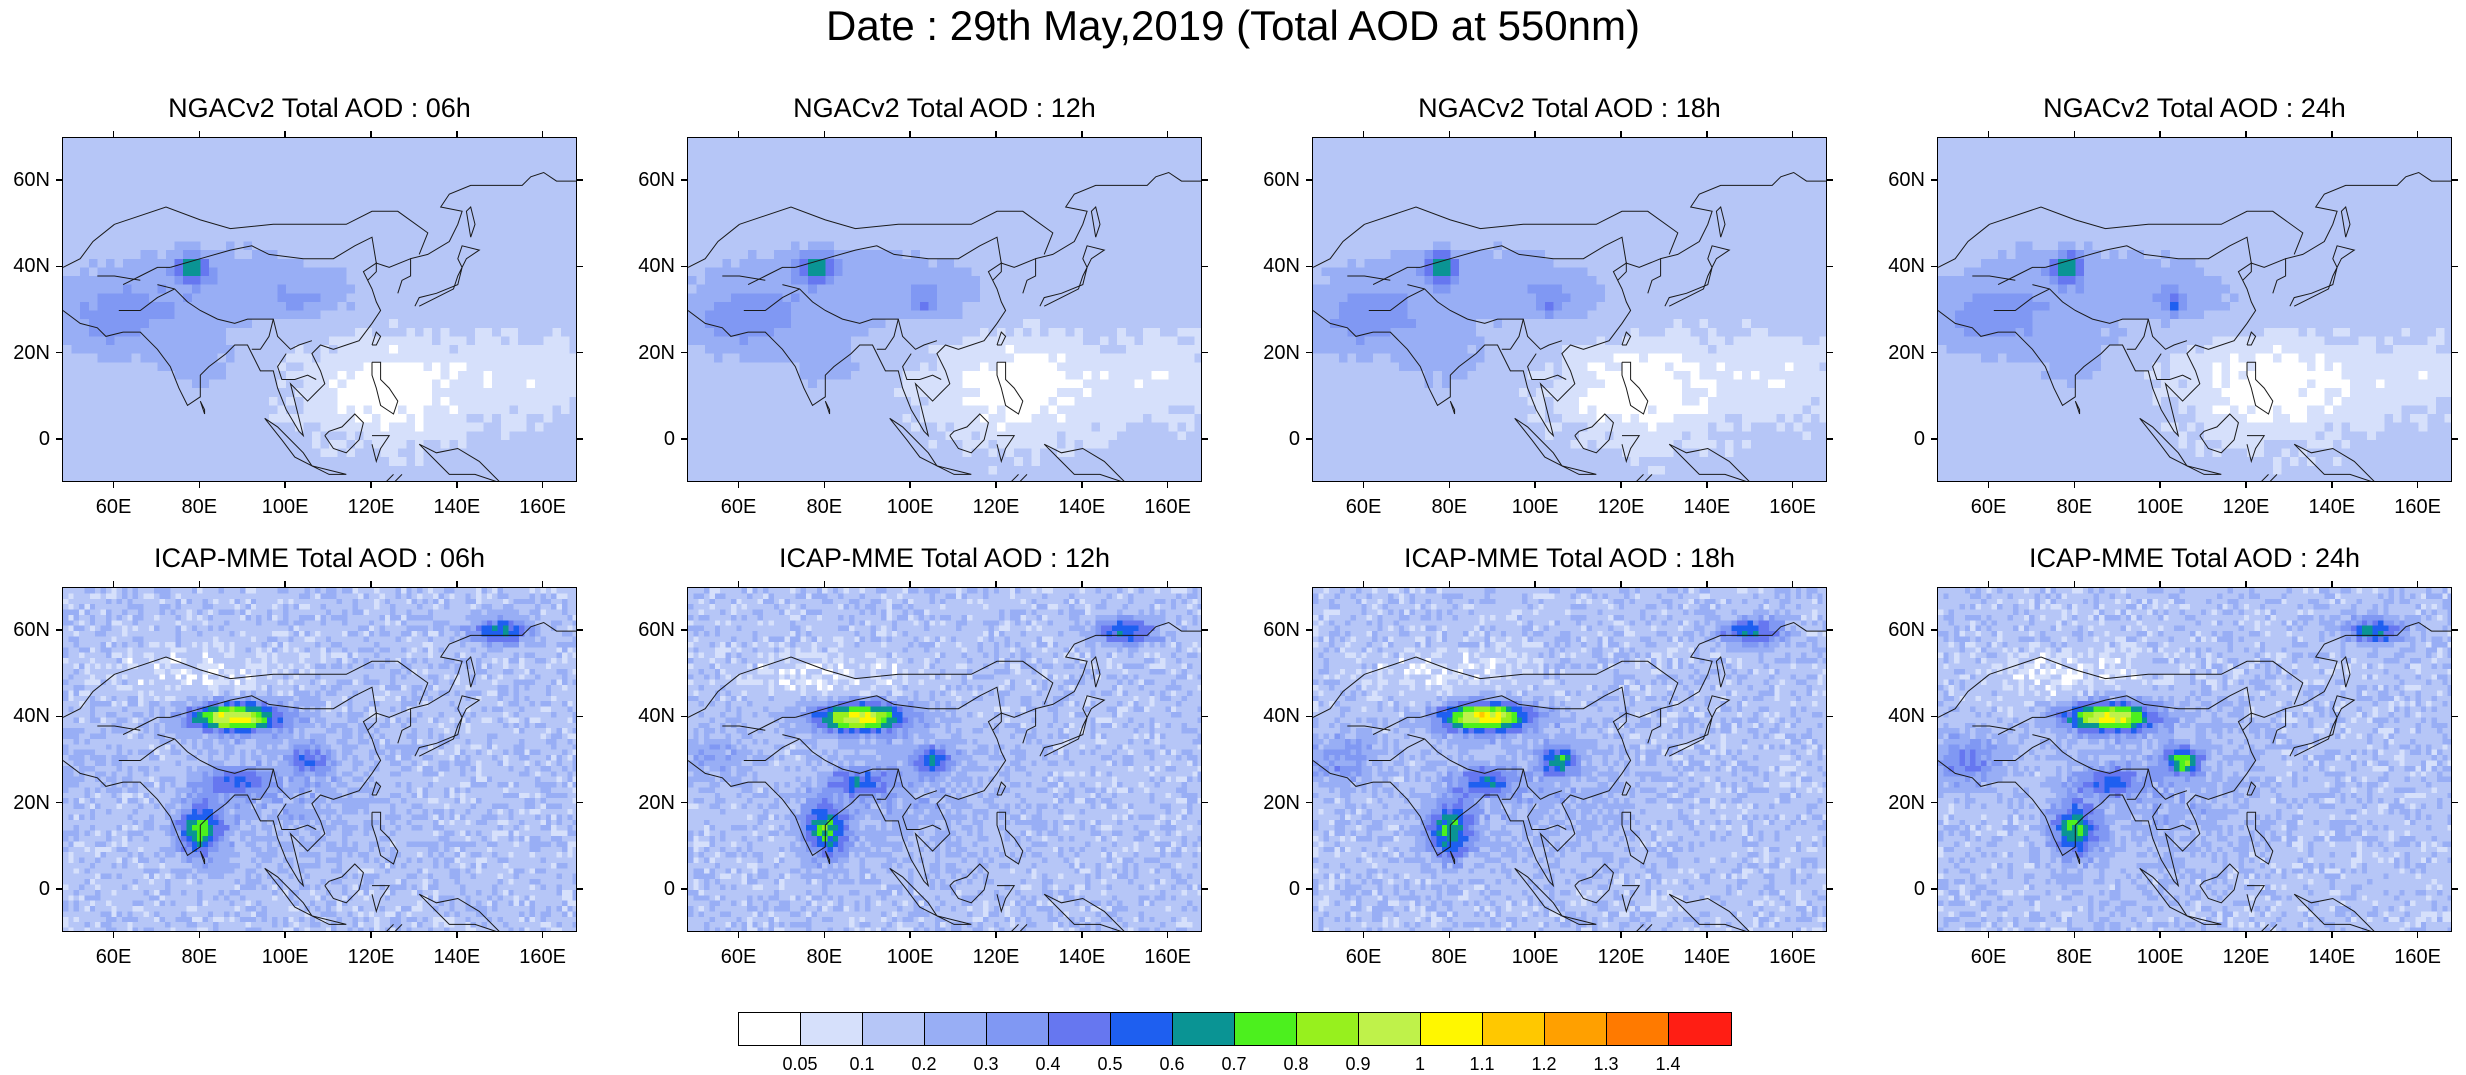 Image resolution: width=2466 pixels, height=1075 pixels. Describe the element at coordinates (1569, 108) in the screenshot. I see `panel-title: NGACv2 Total AOD : 18h` at that location.